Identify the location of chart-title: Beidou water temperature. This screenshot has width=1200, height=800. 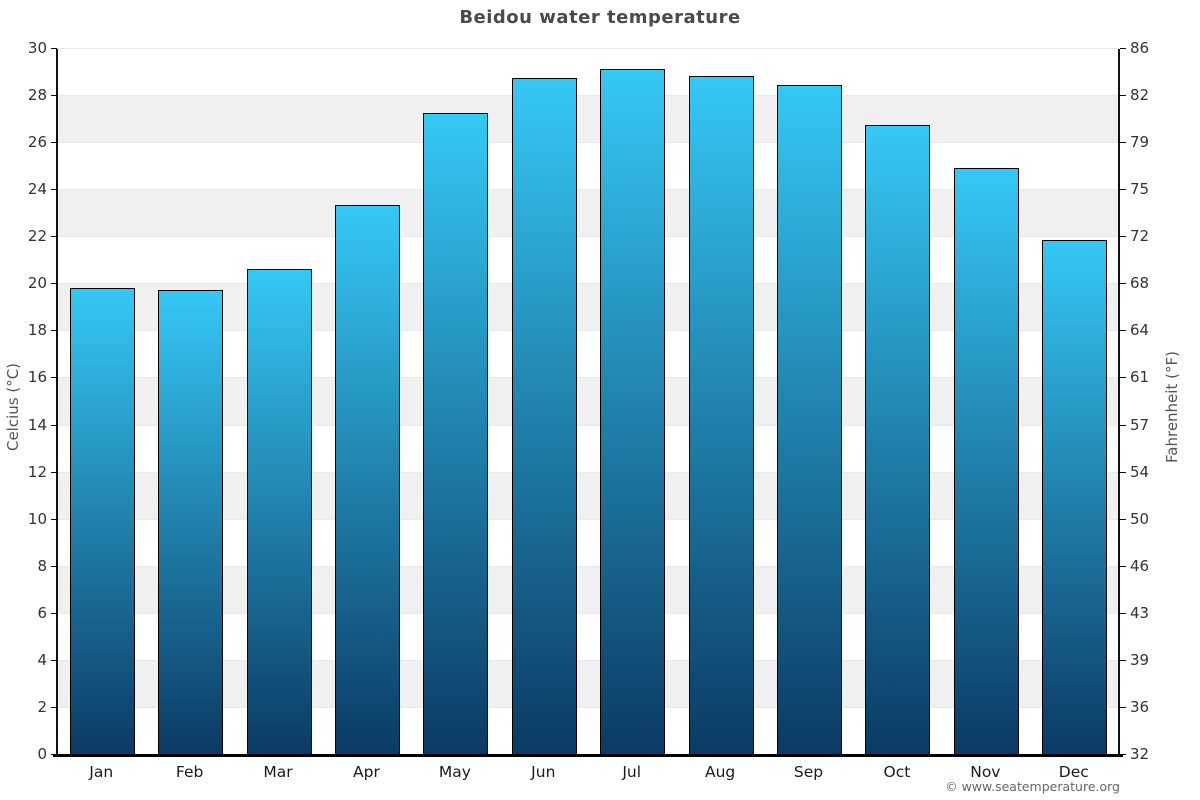
(600, 17).